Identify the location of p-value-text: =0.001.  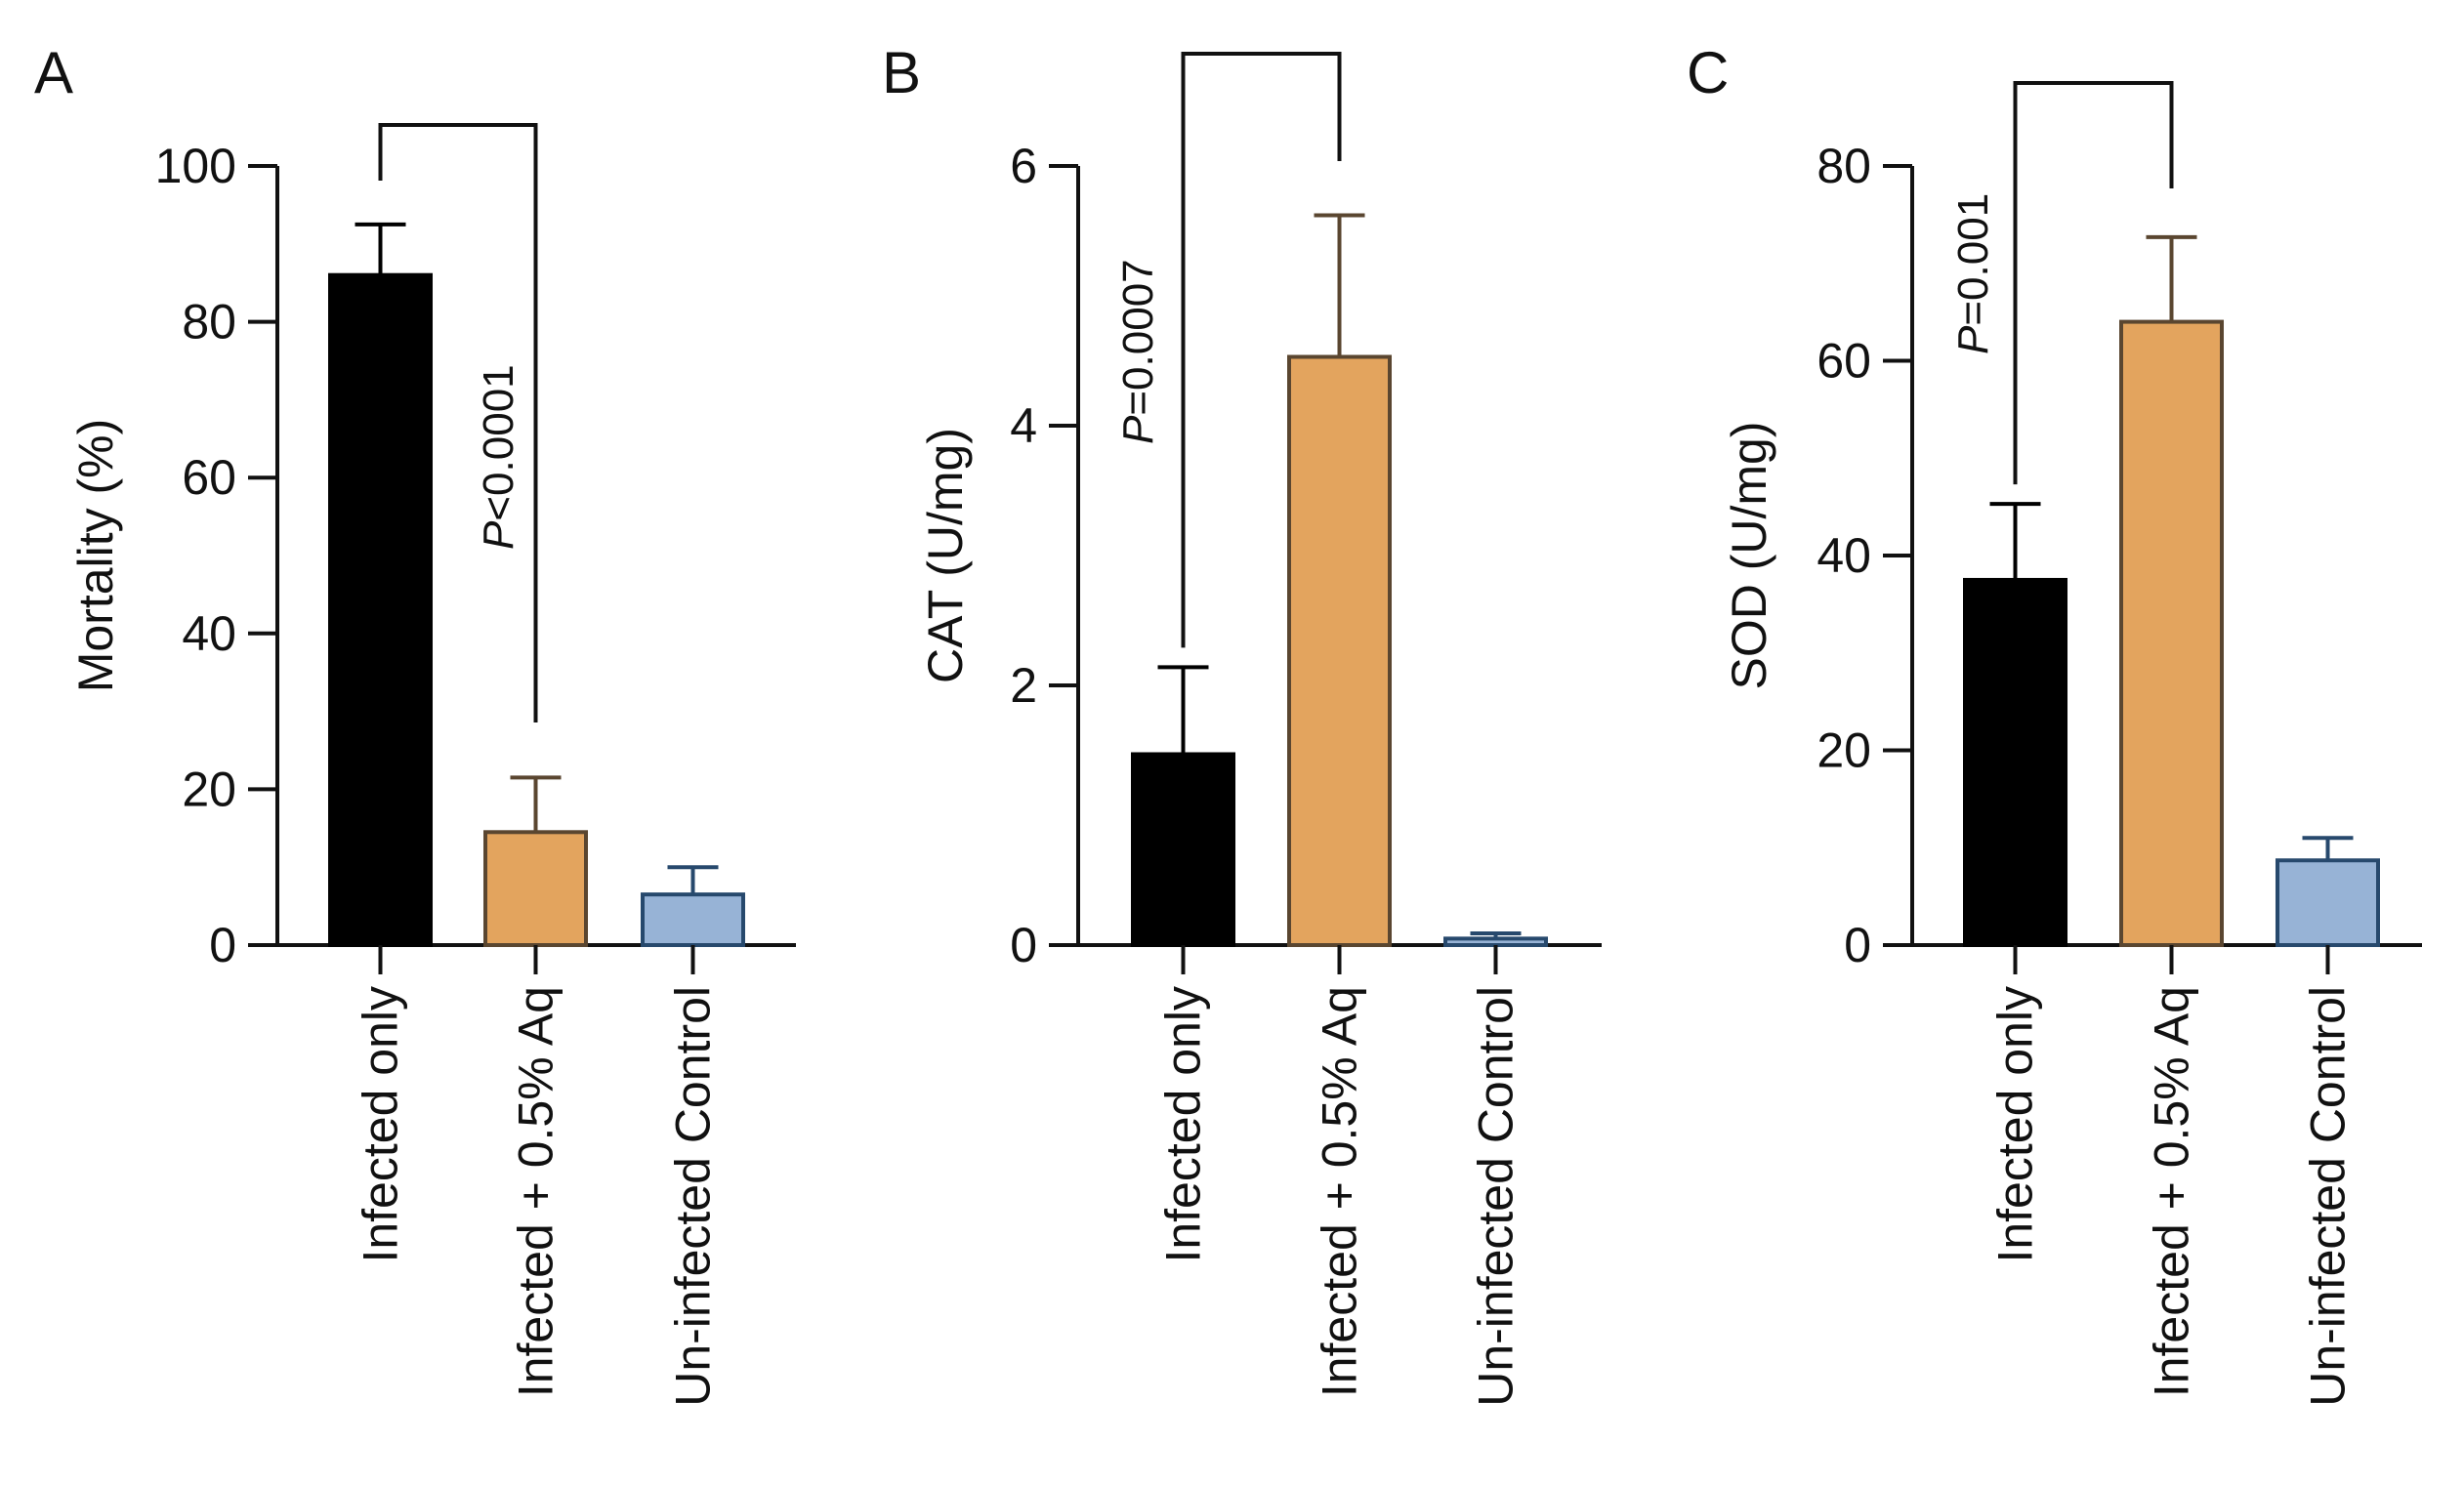
(1973, 259).